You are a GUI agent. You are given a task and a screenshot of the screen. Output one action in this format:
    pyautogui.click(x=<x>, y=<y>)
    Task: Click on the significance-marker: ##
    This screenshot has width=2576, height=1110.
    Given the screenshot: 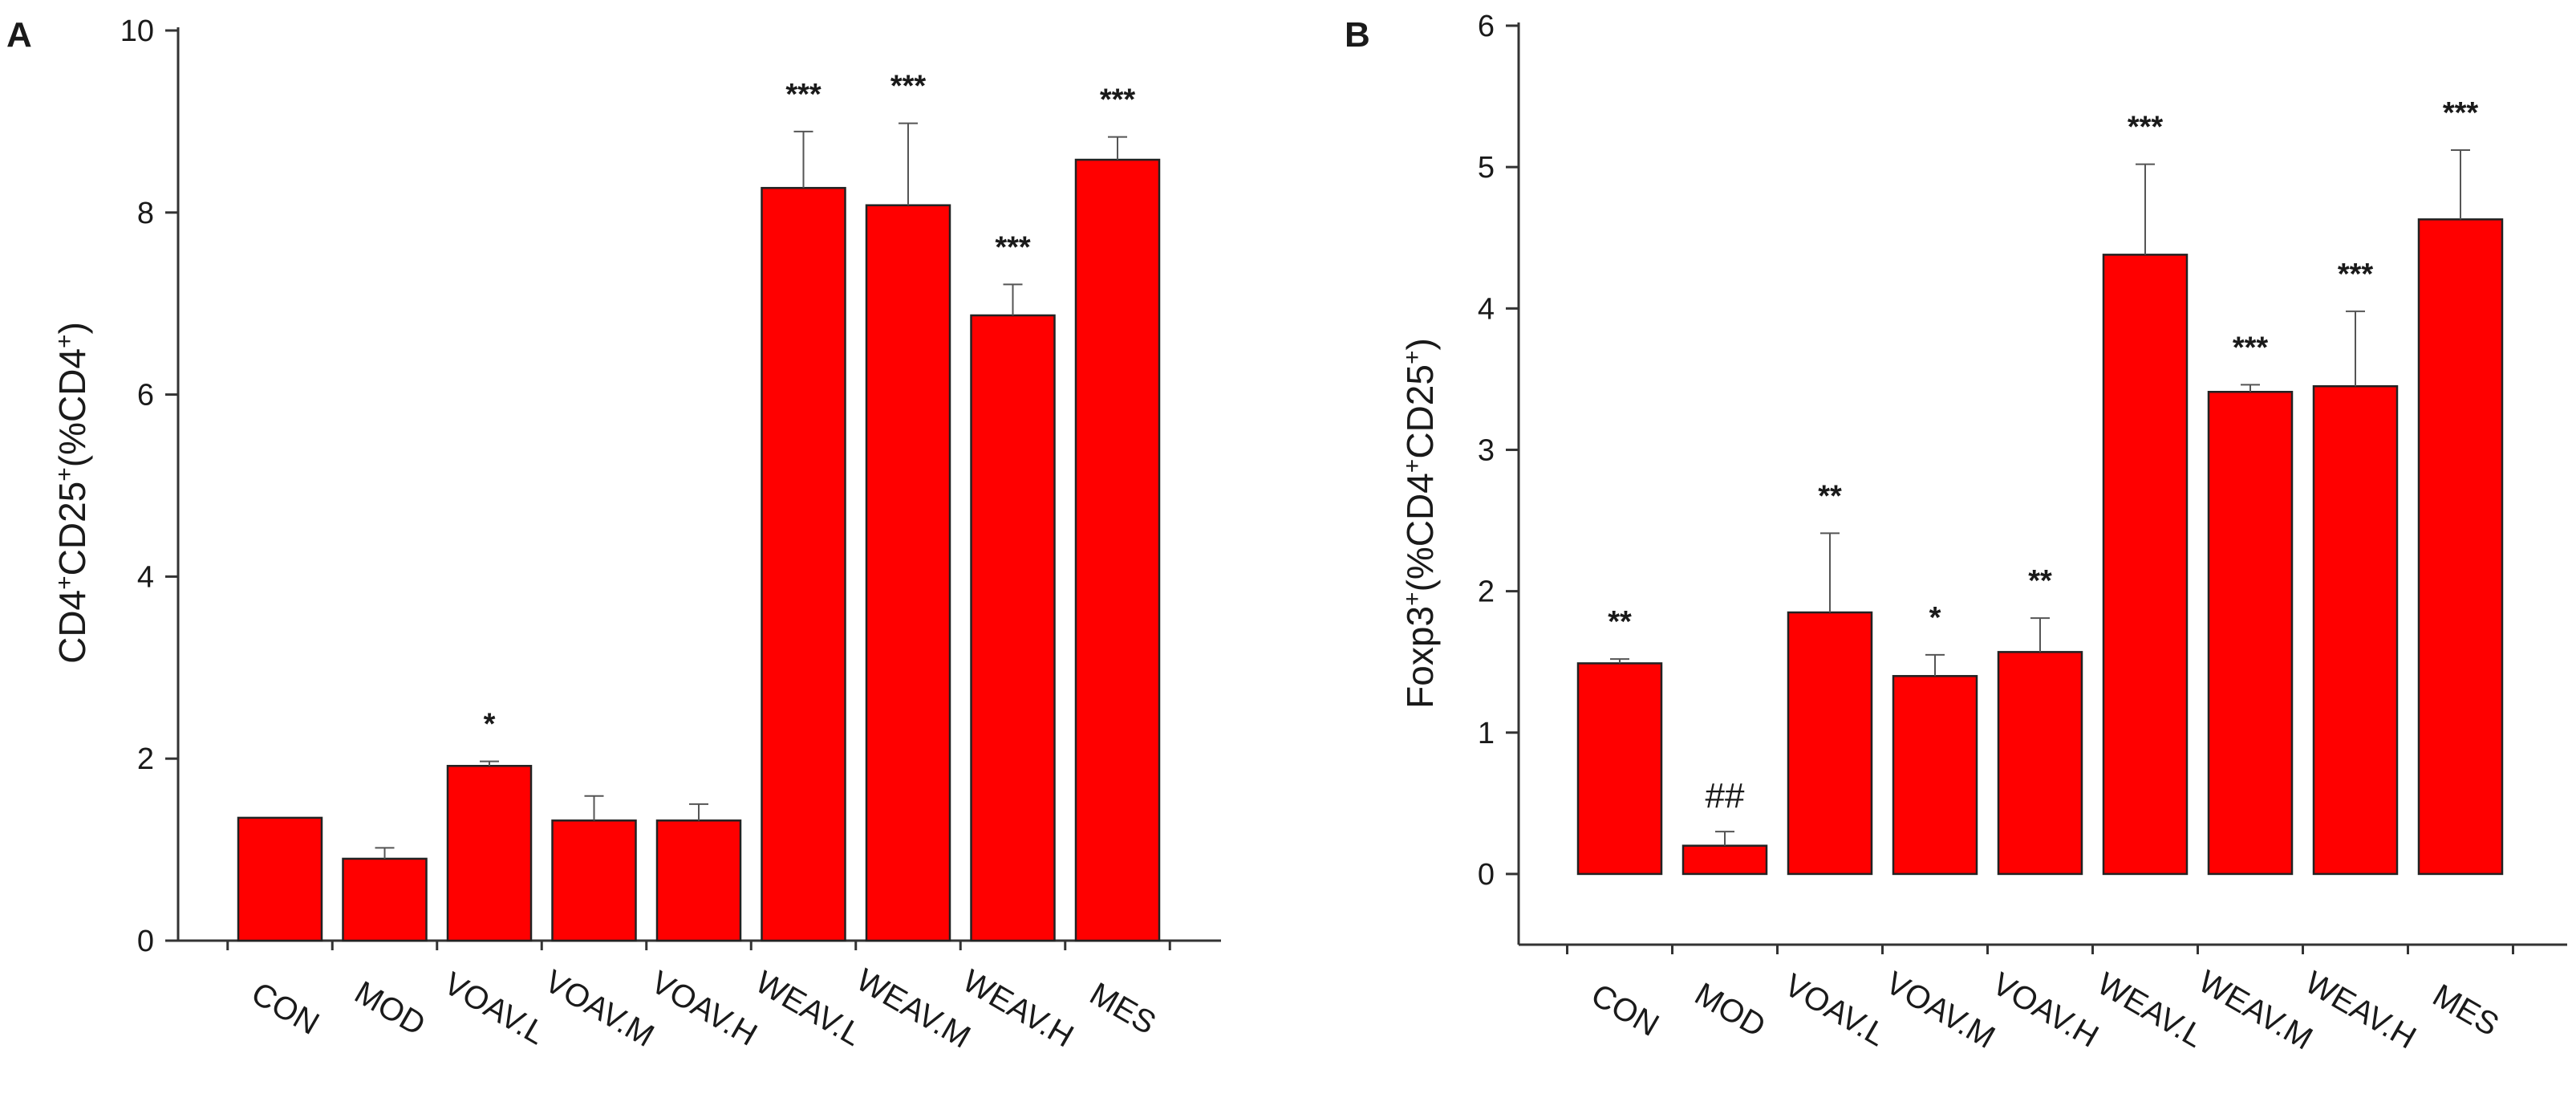 What is the action you would take?
    pyautogui.click(x=1725, y=795)
    